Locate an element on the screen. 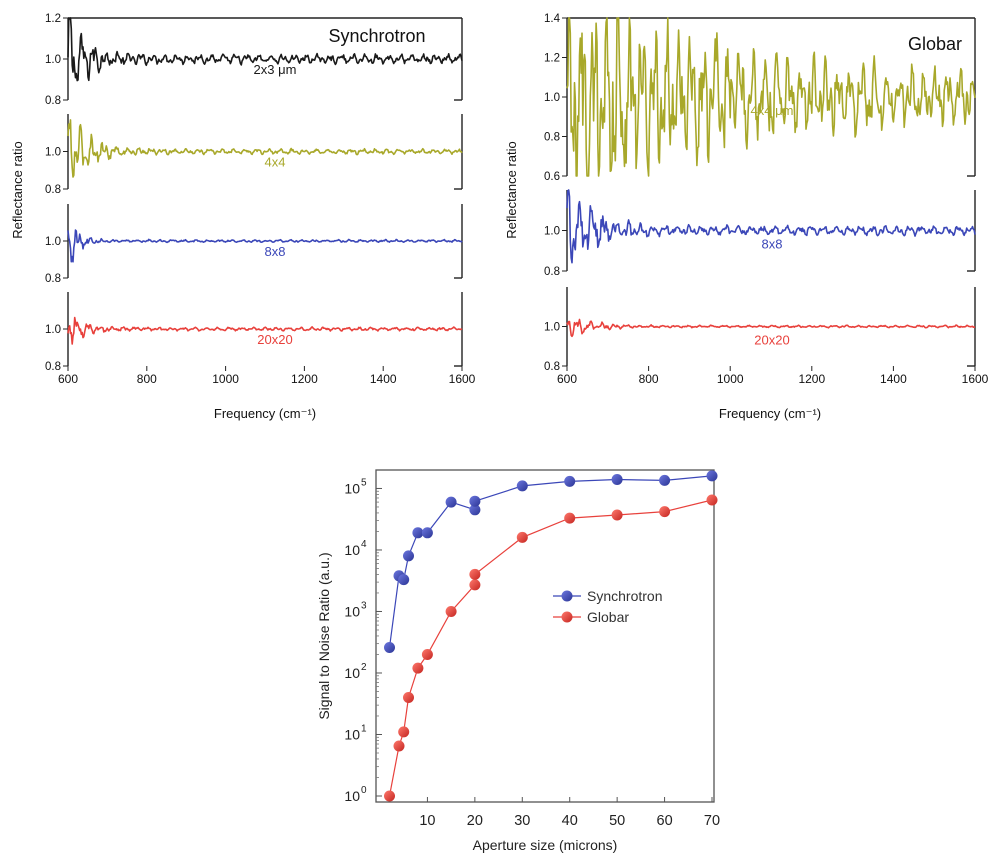 Image resolution: width=1002 pixels, height=858 pixels. x-tick-label: 600 is located at coordinates (567, 379).